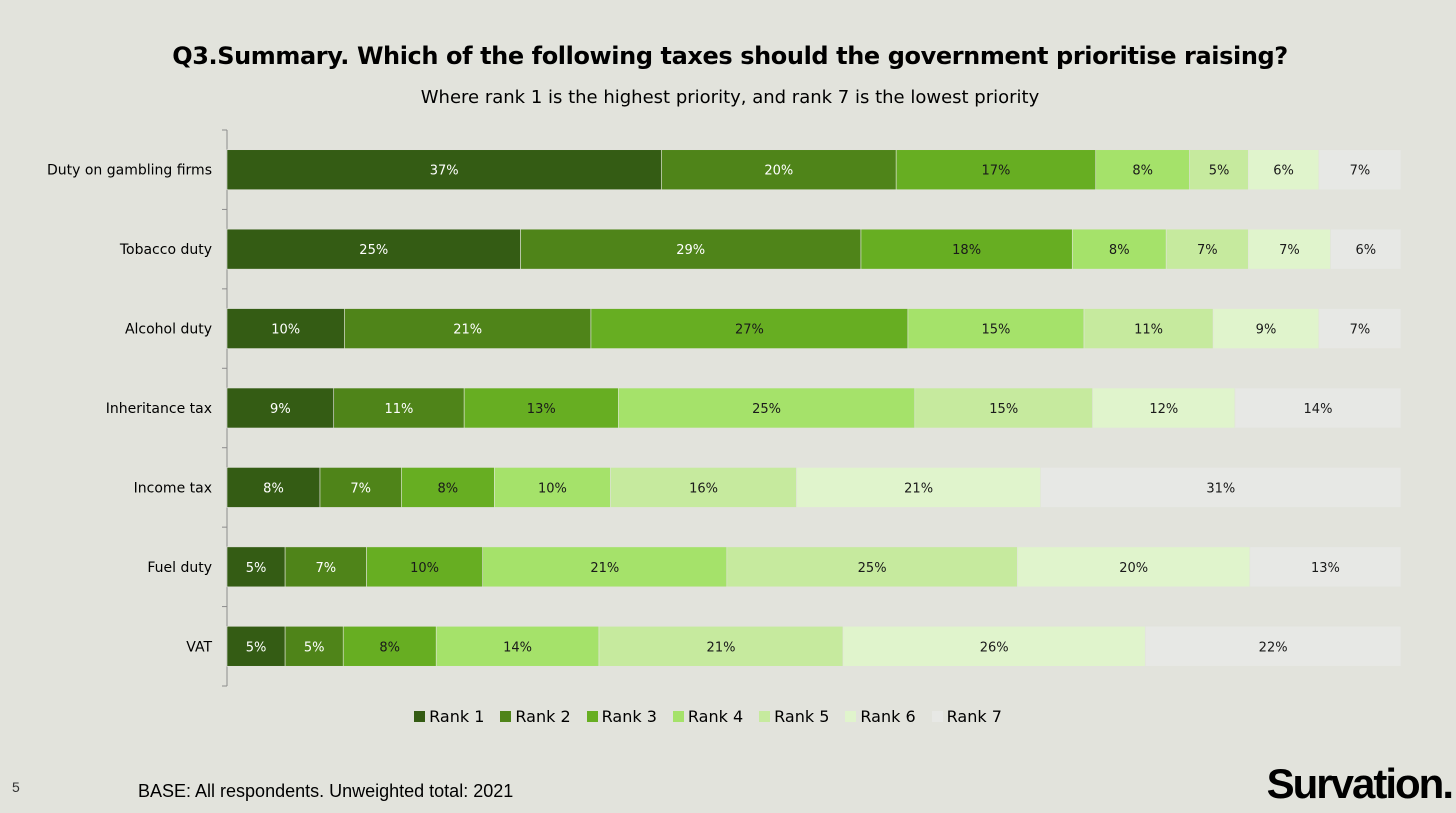  Describe the element at coordinates (802, 716) in the screenshot. I see `legend-label: Rank 5` at that location.